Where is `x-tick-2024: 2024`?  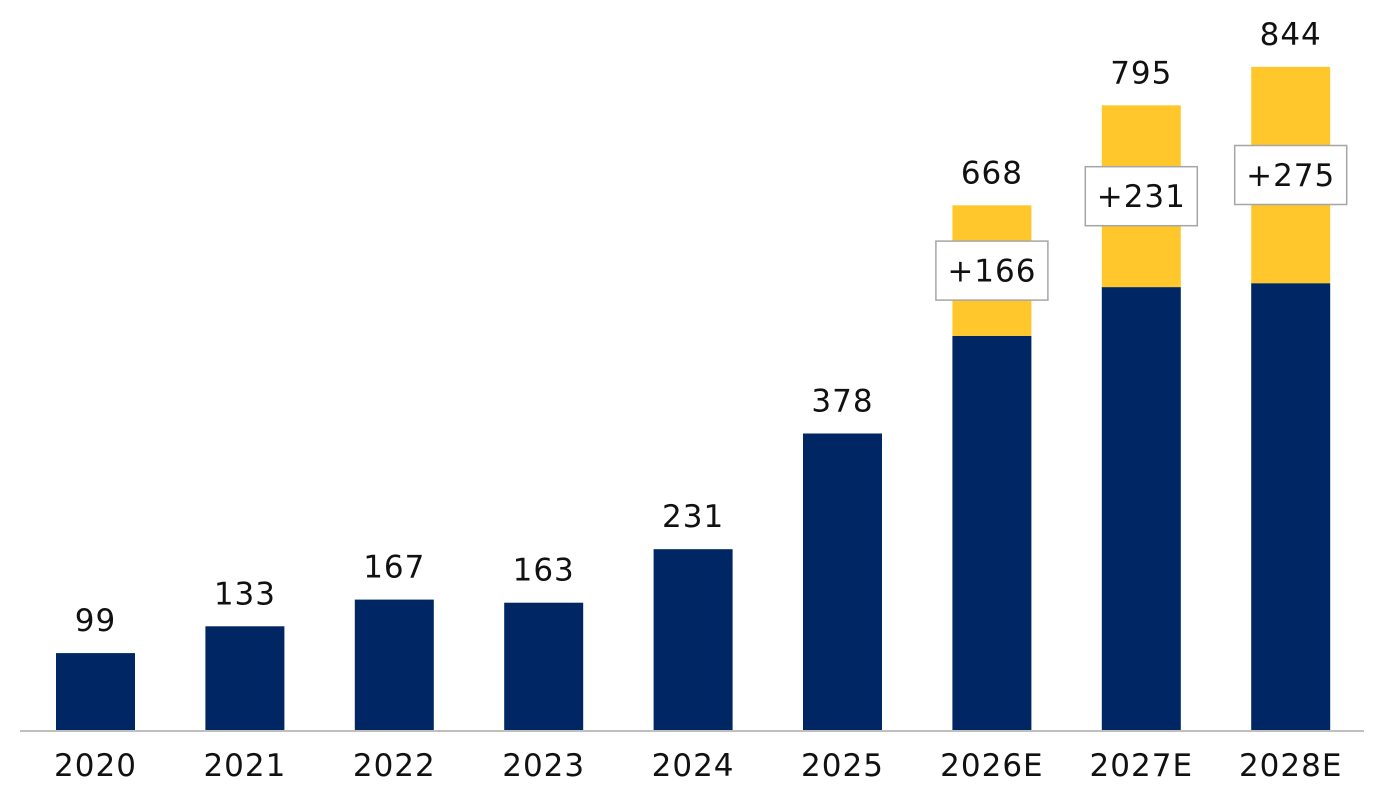 x-tick-2024: 2024 is located at coordinates (693, 766).